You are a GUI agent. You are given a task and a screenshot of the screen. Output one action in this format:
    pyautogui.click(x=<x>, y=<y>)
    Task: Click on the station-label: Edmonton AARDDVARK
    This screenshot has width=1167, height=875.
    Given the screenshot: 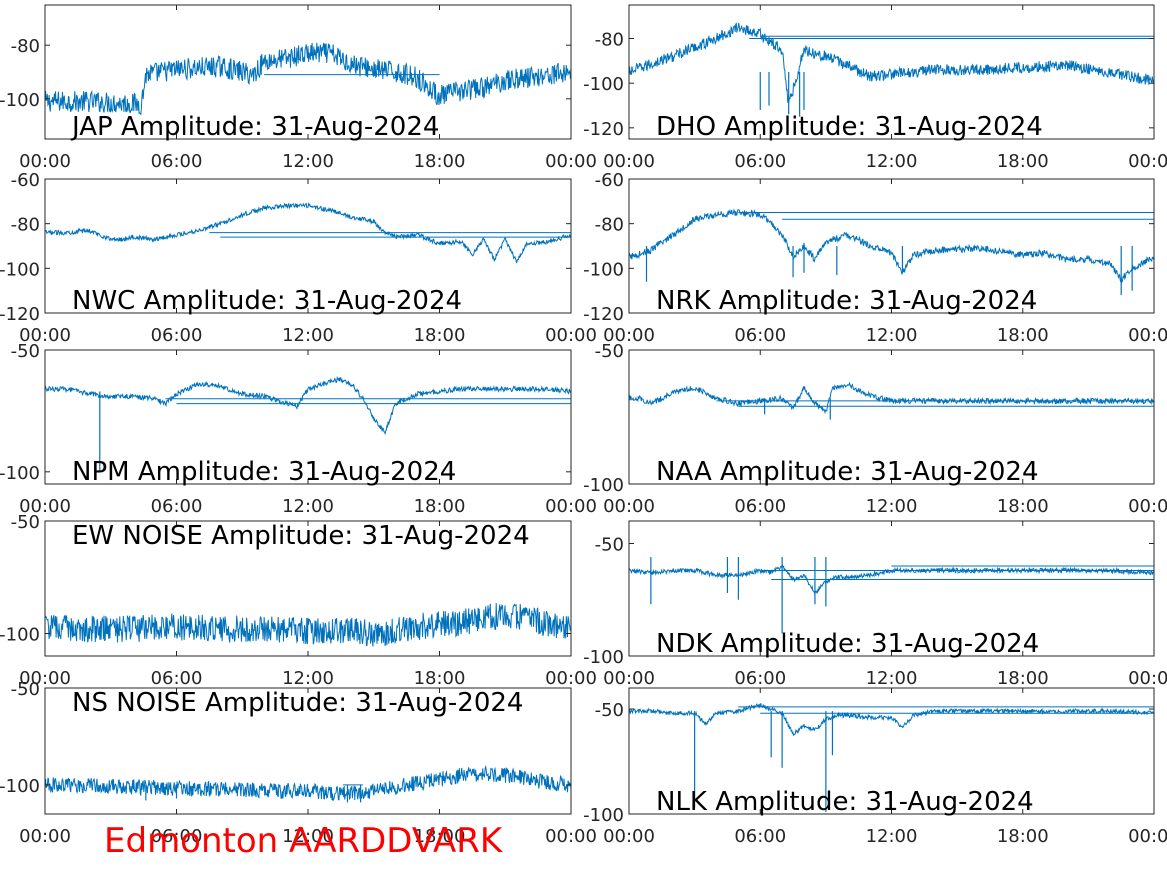 What is the action you would take?
    pyautogui.click(x=303, y=841)
    